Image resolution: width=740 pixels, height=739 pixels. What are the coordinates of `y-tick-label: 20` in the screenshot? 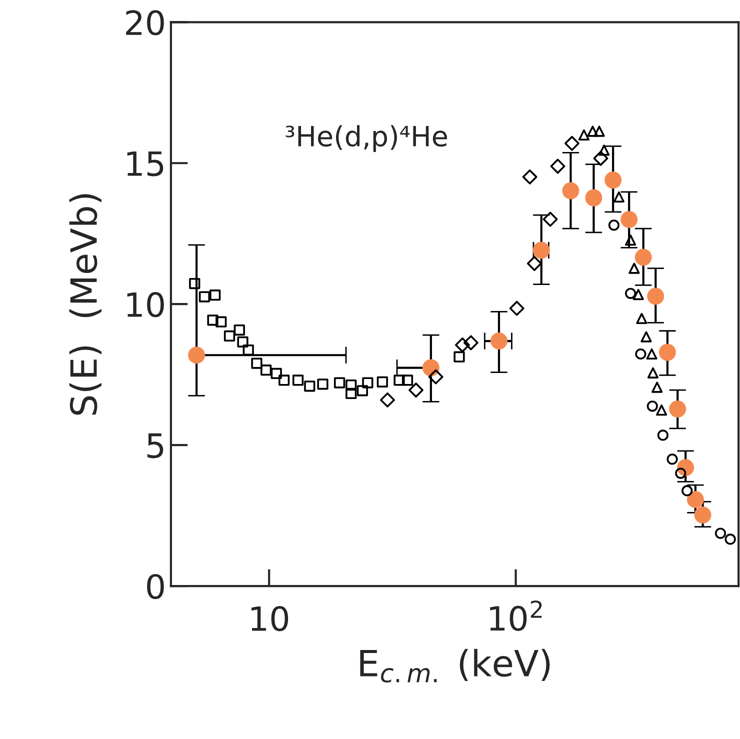 It's located at (145, 23).